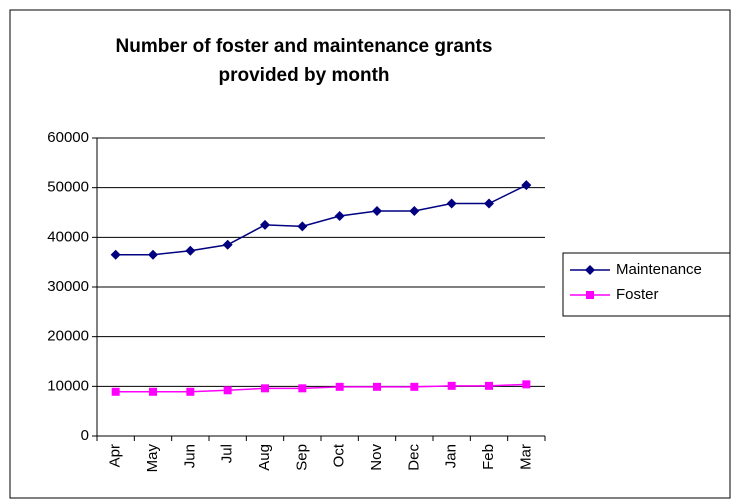  What do you see at coordinates (68, 187) in the screenshot?
I see `y-tick-label: 50000` at bounding box center [68, 187].